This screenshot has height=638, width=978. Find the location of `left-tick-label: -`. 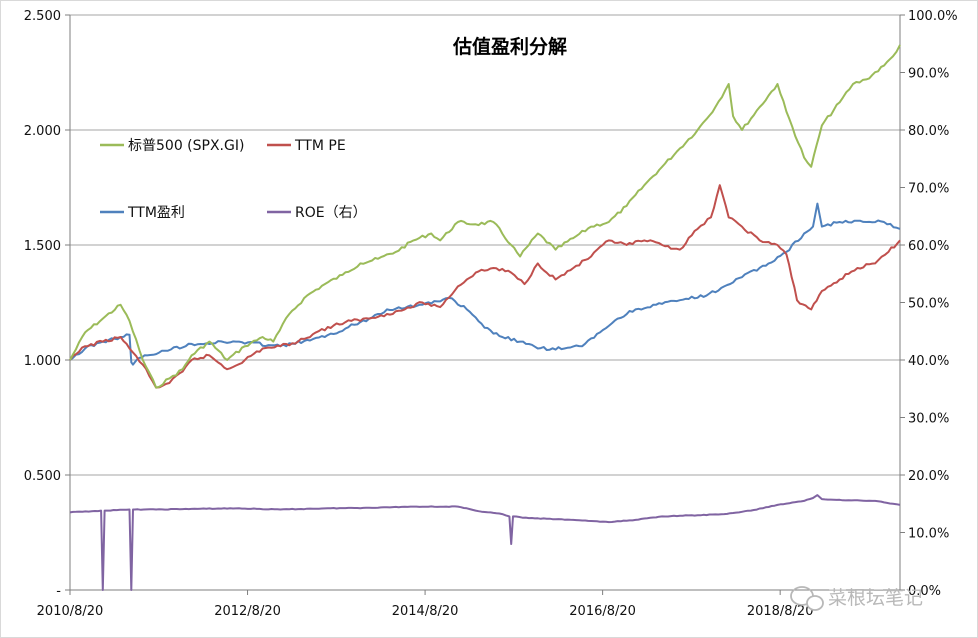

left-tick-label: - is located at coordinates (58, 591).